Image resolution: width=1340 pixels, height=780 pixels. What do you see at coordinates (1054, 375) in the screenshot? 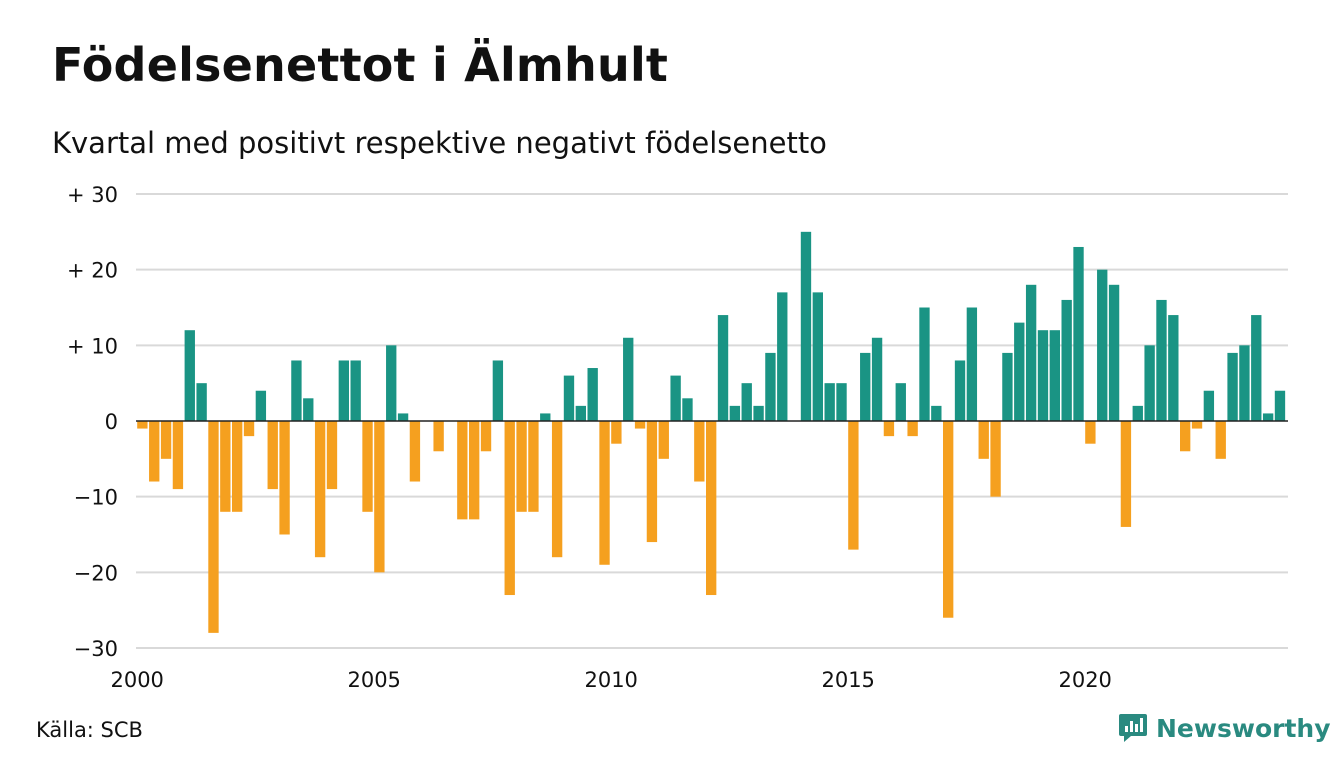
I see `bar-2019-q2` at bounding box center [1054, 375].